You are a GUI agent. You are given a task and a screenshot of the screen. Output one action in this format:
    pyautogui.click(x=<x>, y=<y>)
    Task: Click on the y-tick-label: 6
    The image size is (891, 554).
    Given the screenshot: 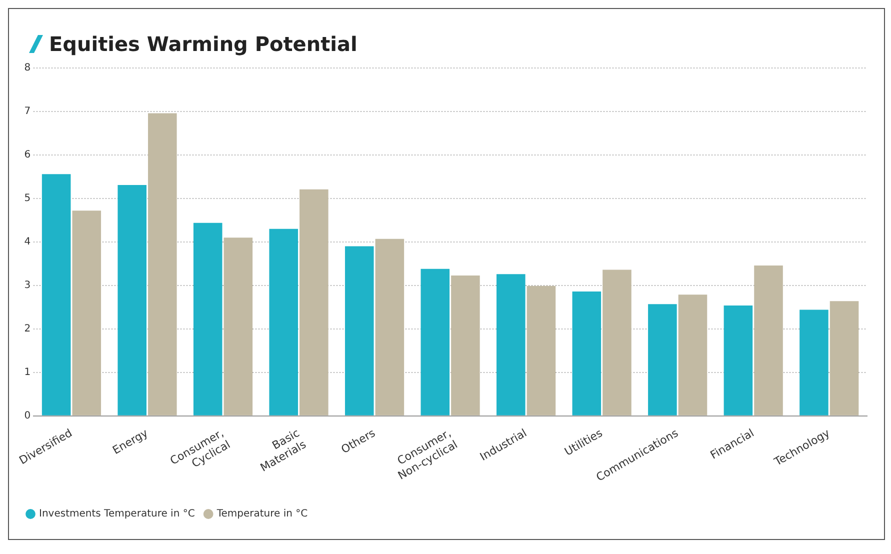 What is the action you would take?
    pyautogui.click(x=27, y=155)
    